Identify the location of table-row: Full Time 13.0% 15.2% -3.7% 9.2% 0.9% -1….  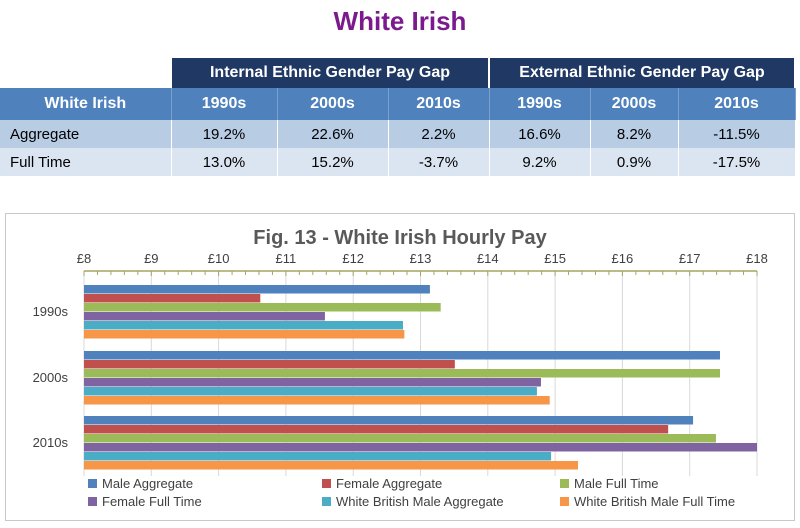
(398, 162).